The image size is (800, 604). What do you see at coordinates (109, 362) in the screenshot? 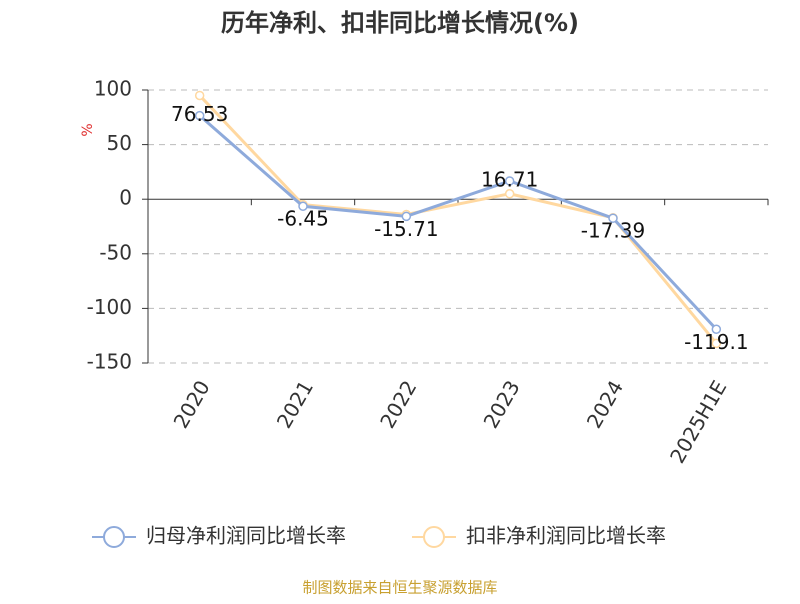
I see `y-tick-label: -150` at bounding box center [109, 362].